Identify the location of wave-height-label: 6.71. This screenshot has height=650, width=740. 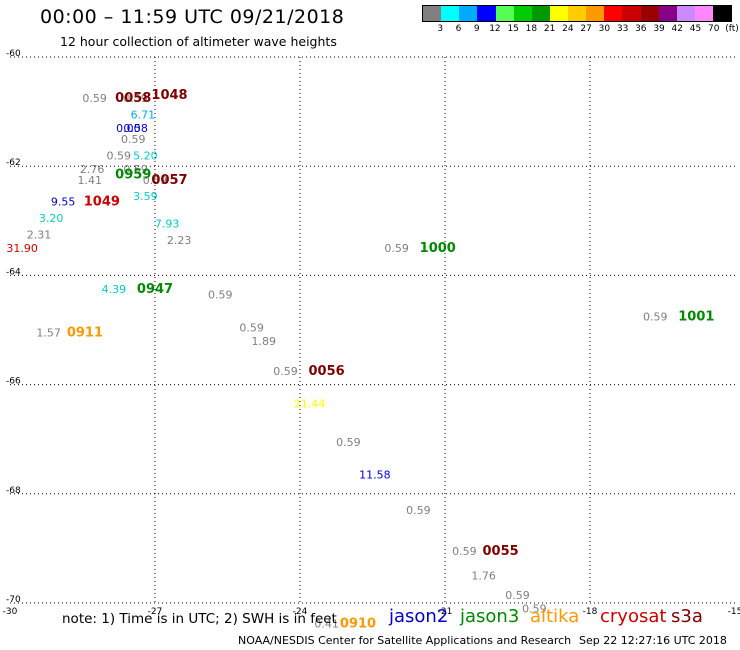
(143, 114).